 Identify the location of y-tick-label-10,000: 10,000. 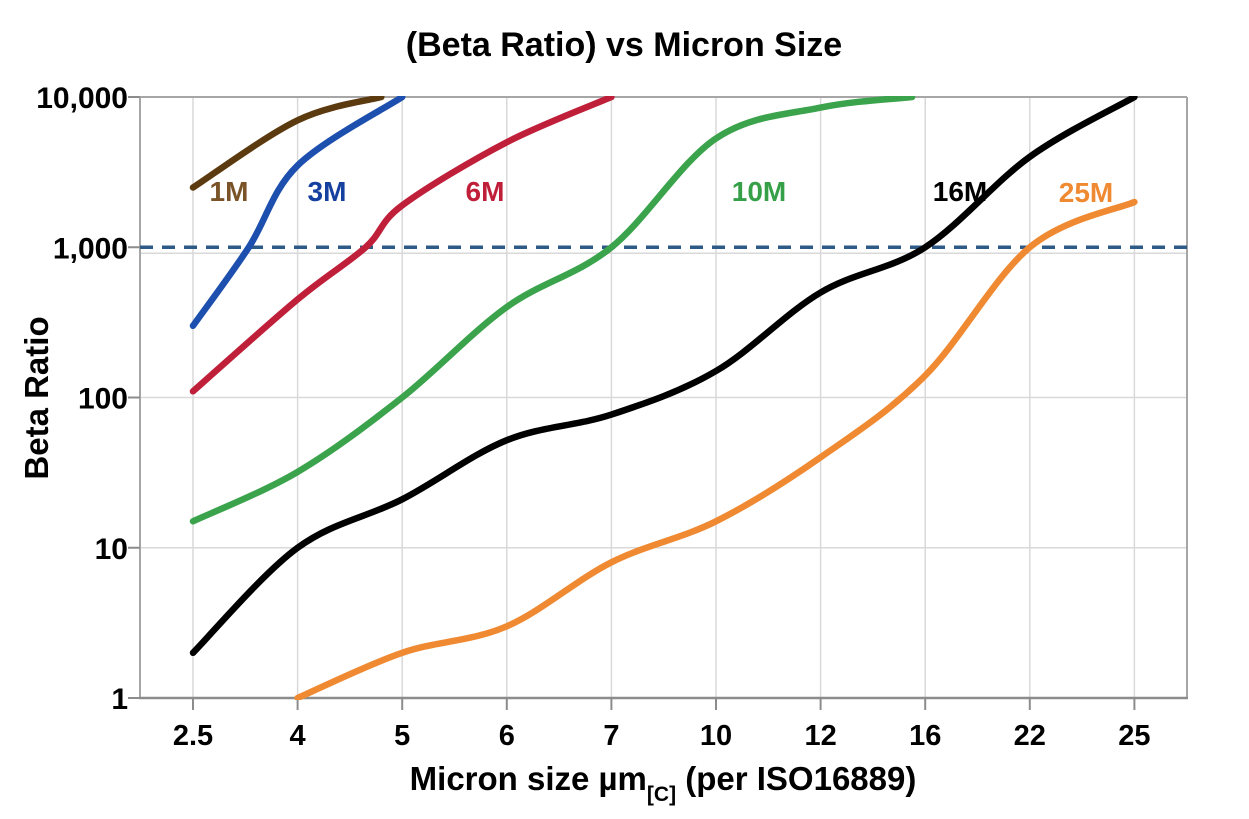
(82, 98).